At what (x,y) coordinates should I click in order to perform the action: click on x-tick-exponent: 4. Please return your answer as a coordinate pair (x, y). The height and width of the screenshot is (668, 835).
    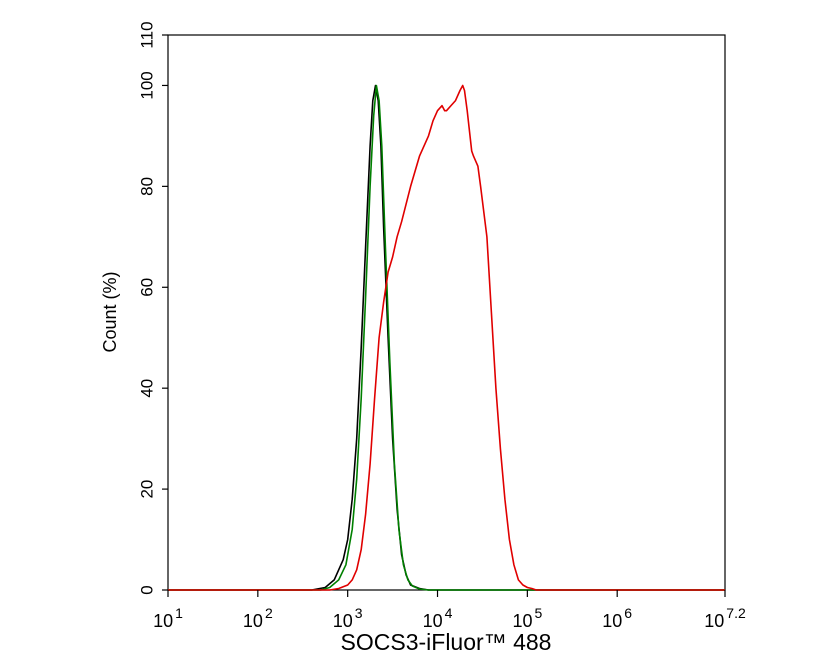
    Looking at the image, I should click on (449, 613).